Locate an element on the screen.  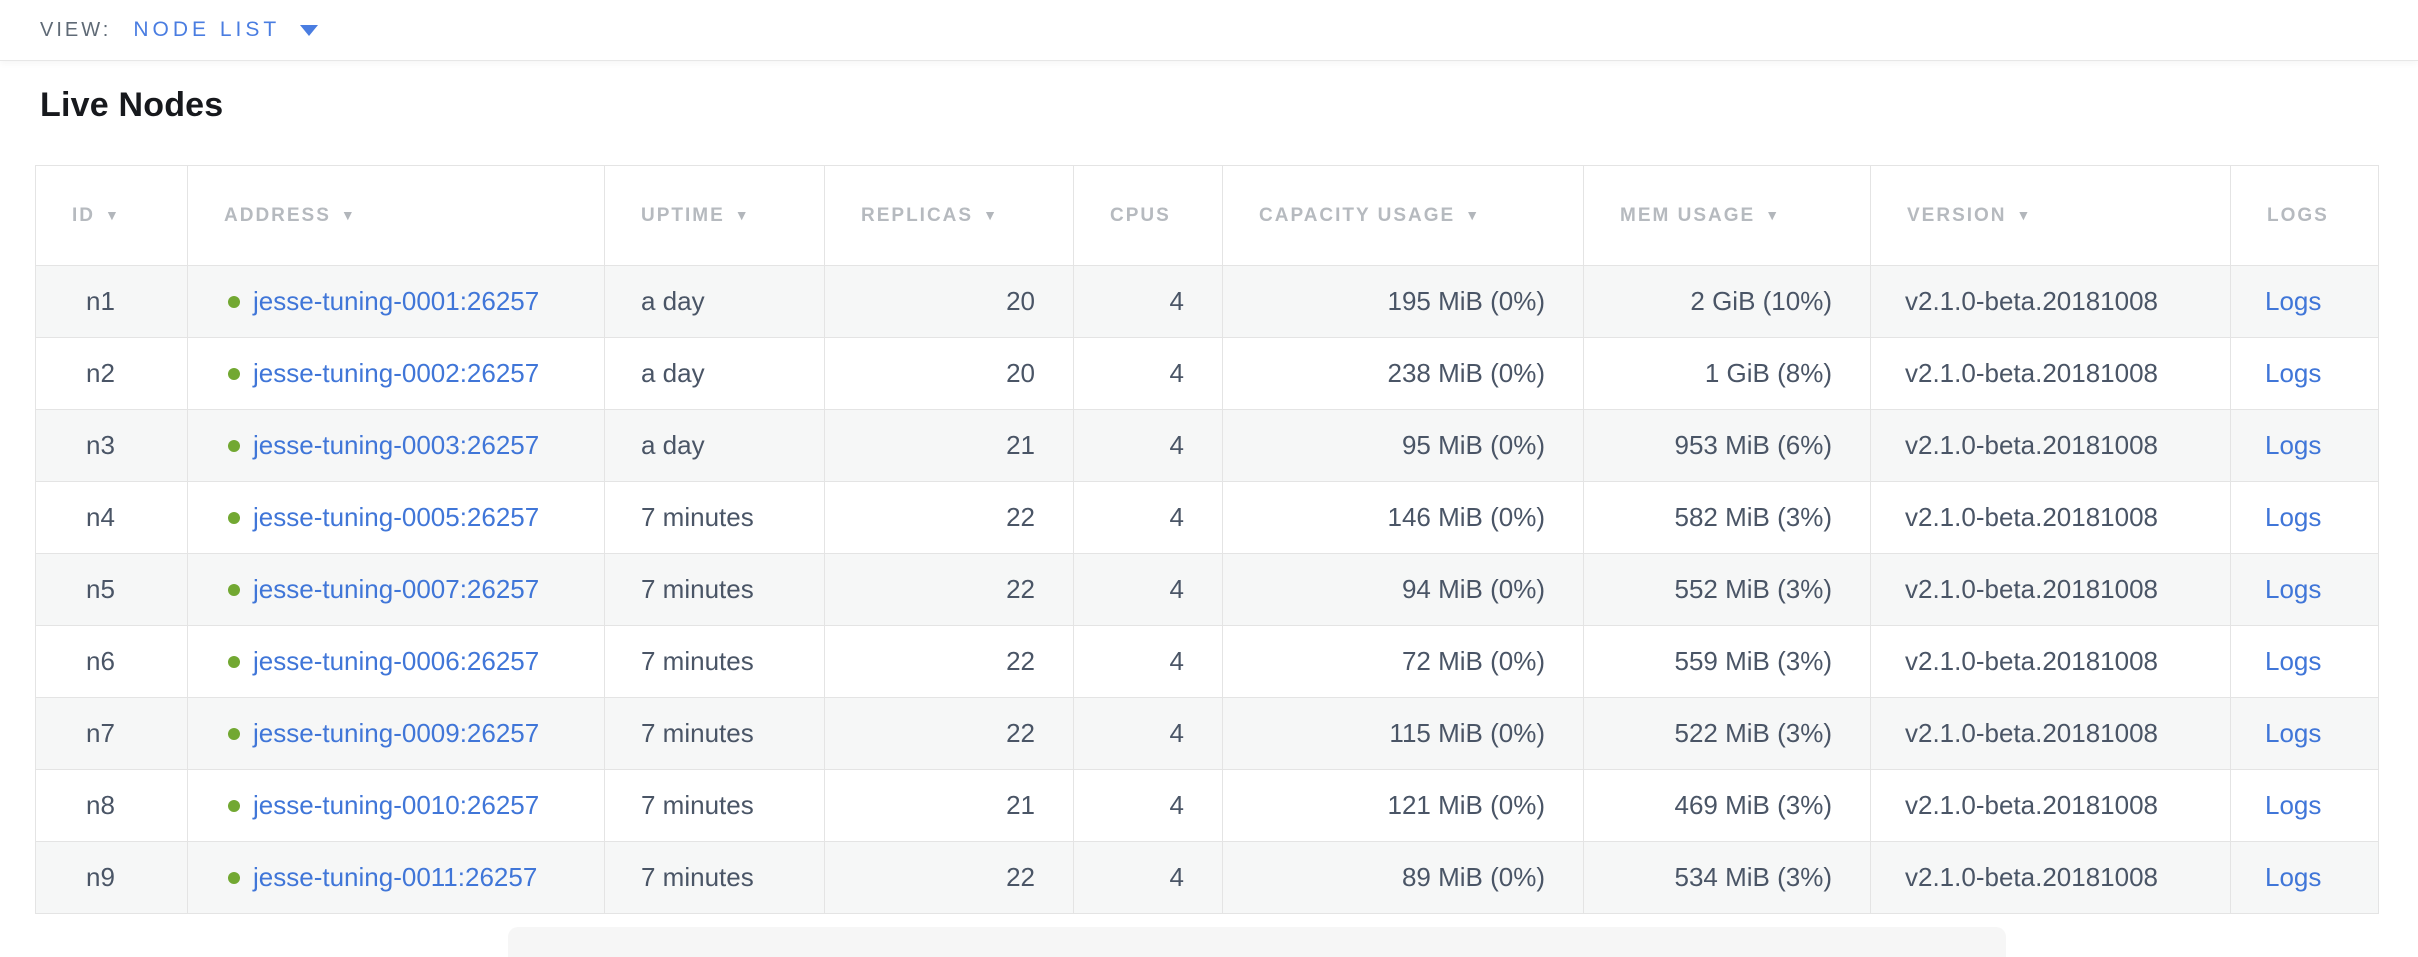
column-header-label: UPTIME is located at coordinates (683, 215).